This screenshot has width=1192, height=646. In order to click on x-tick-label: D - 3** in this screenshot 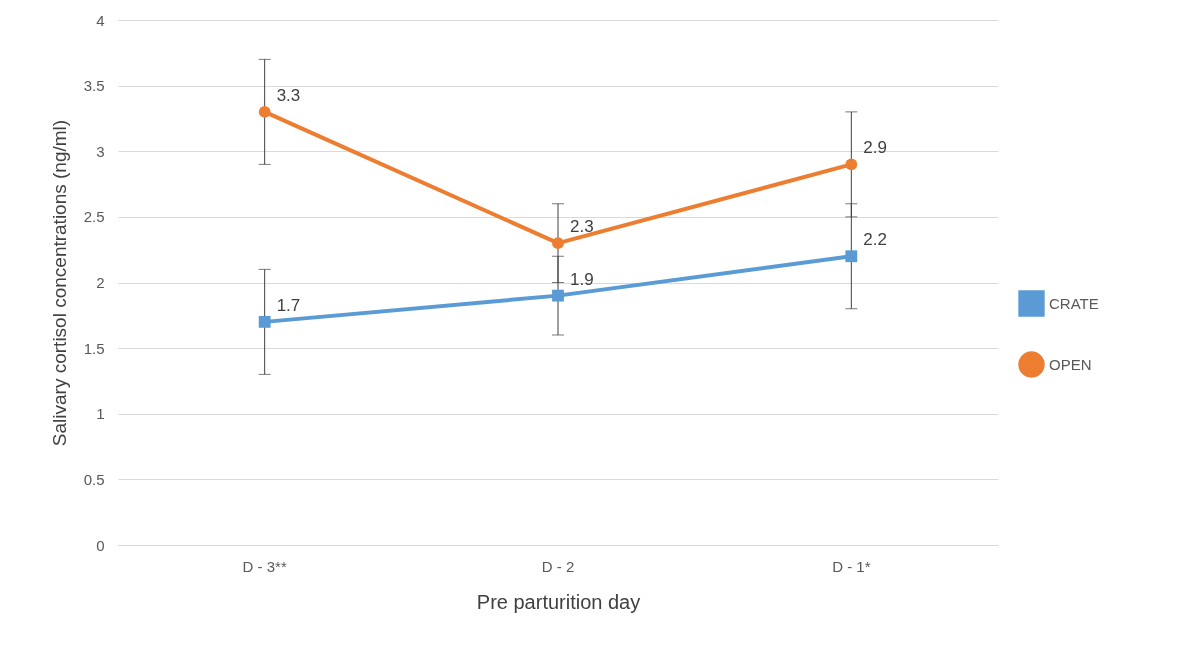, I will do `click(264, 566)`.